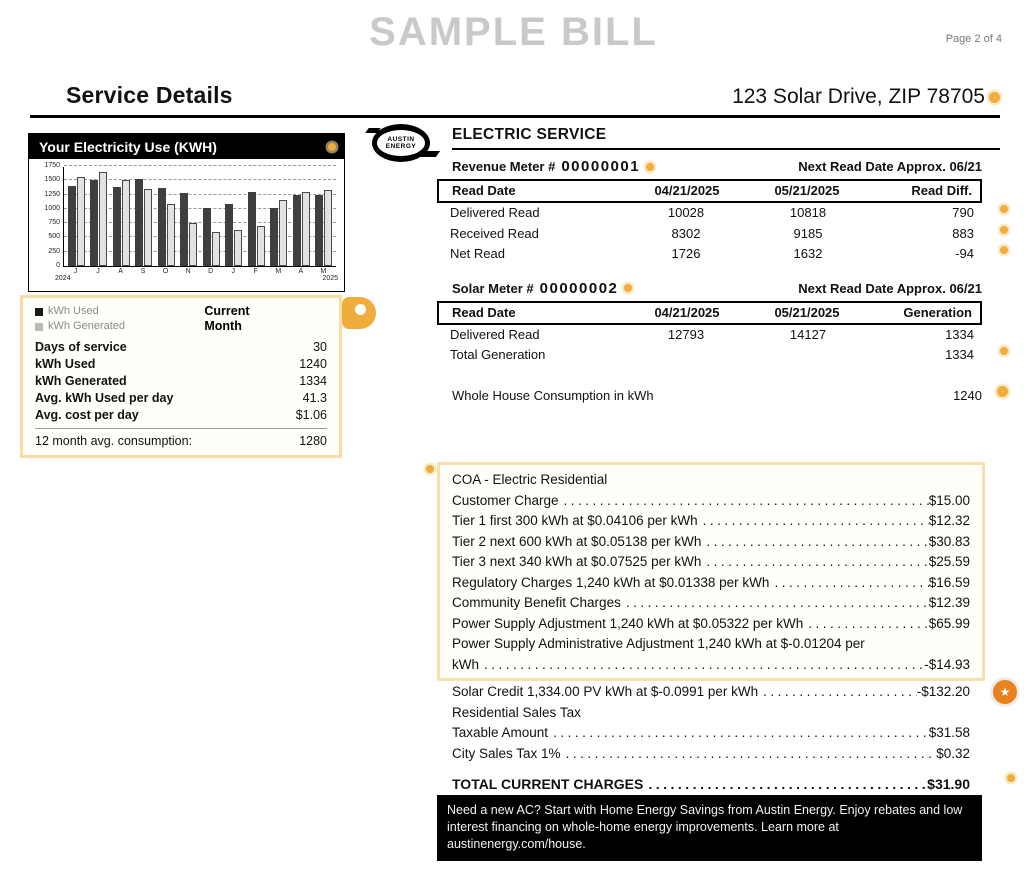 This screenshot has height=875, width=1027. What do you see at coordinates (181, 398) in the screenshot?
I see `usage-row: Avg. kWh Used per day 41.3` at bounding box center [181, 398].